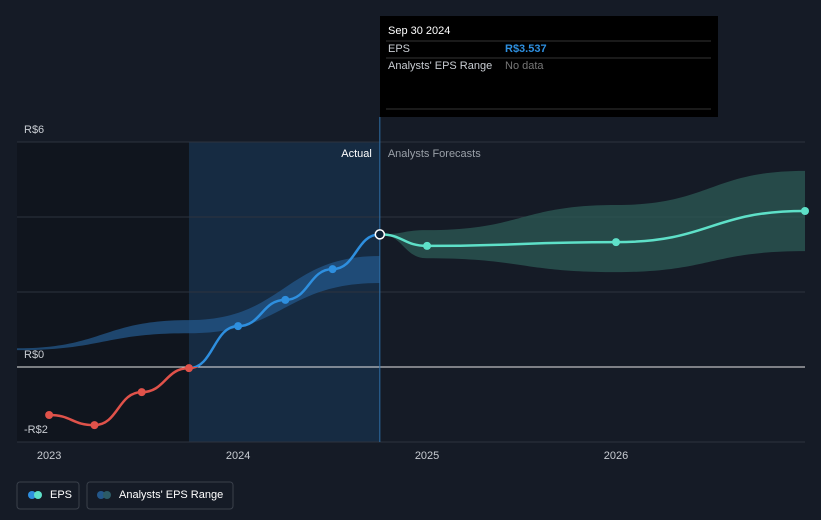 The image size is (821, 520). Describe the element at coordinates (427, 456) in the screenshot. I see `x-tick-label: 2025` at that location.